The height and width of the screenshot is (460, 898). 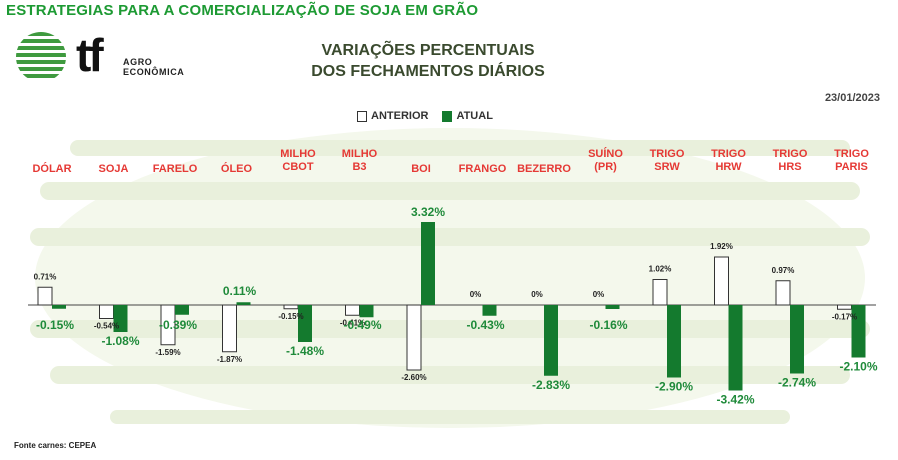 What do you see at coordinates (797, 339) in the screenshot?
I see `bar-atual-trigo-hrs` at bounding box center [797, 339].